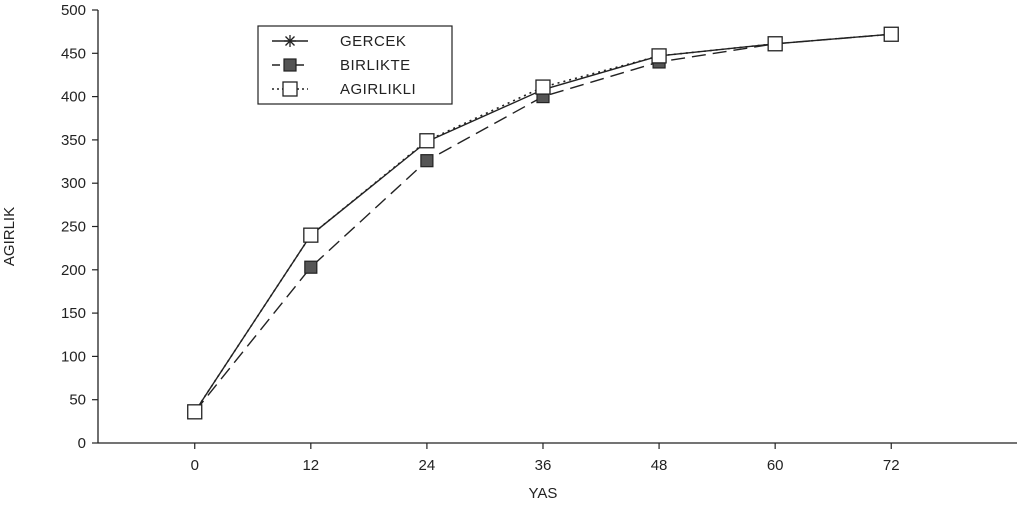  I want to click on y-tick-label: 100, so click(73, 356).